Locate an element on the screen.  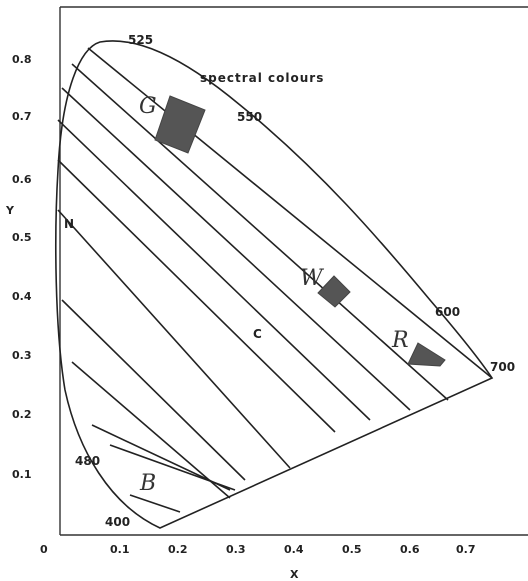
y-tick-label: 0.1 is located at coordinates (22, 474).